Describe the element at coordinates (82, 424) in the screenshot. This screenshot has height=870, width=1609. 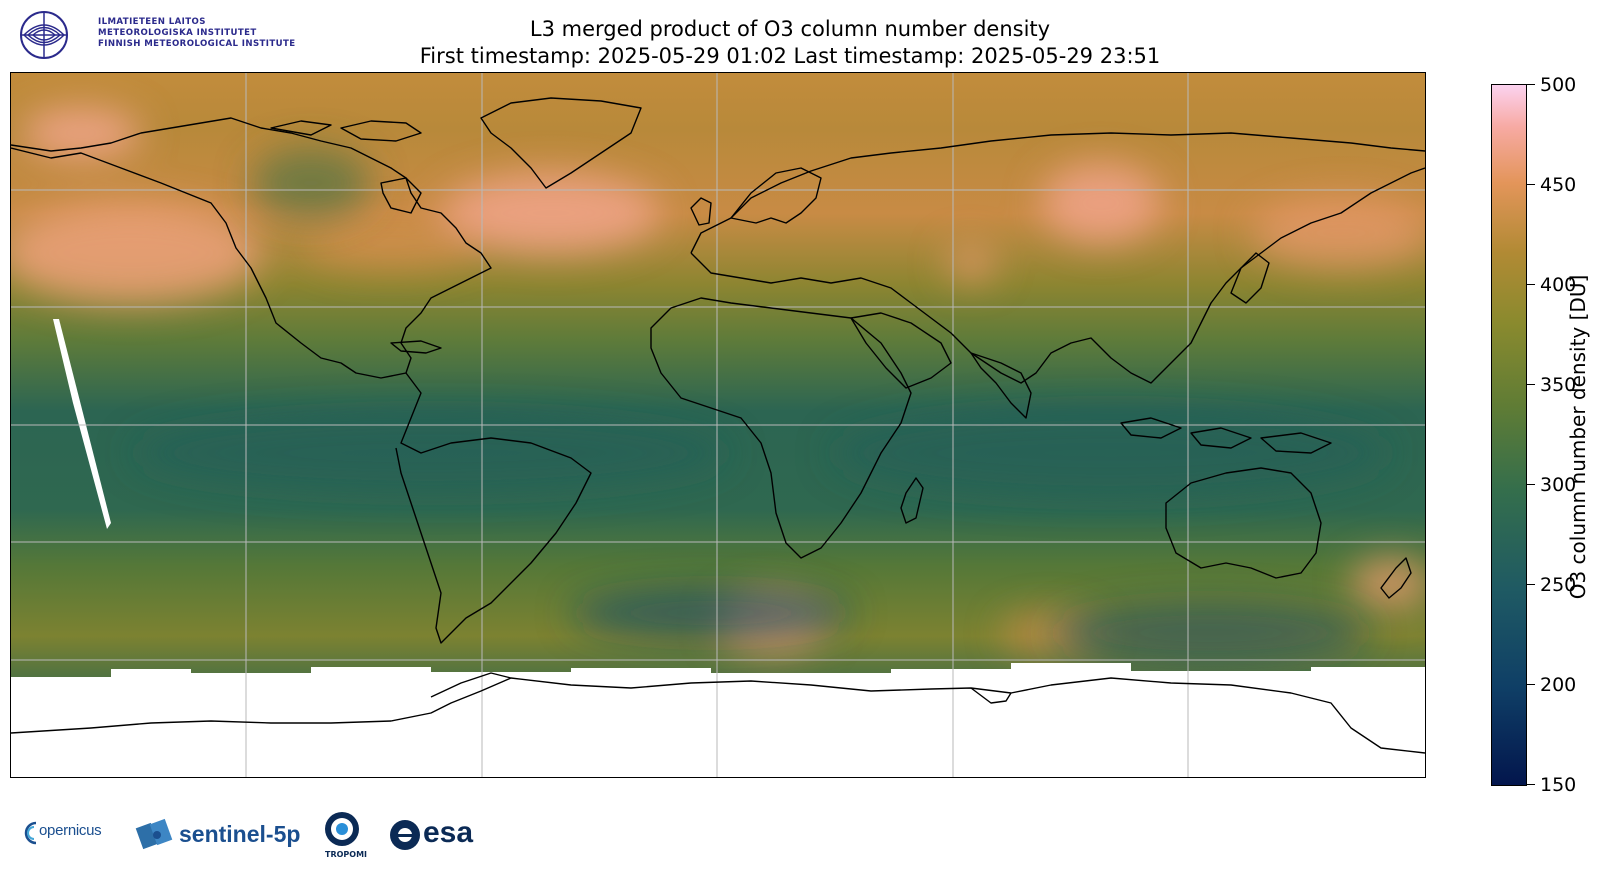
I see `no-data-orbit-gap` at that location.